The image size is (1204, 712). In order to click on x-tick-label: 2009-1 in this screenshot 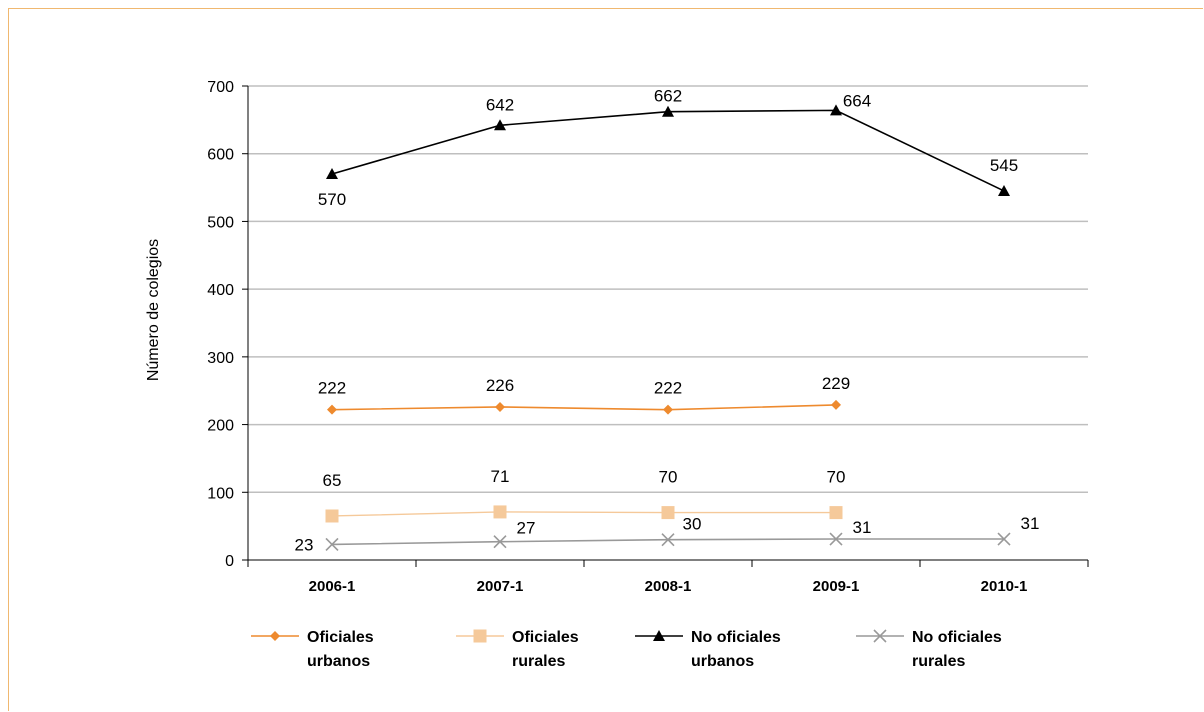, I will do `click(836, 586)`.